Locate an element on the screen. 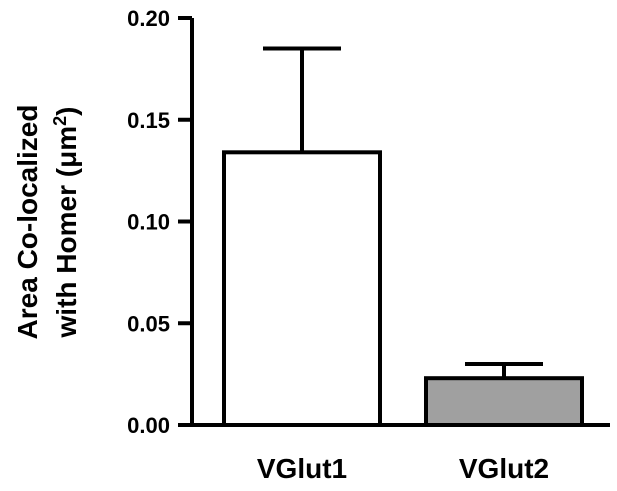 The width and height of the screenshot is (617, 491). x-category-label: VGlut1 is located at coordinates (302, 468).